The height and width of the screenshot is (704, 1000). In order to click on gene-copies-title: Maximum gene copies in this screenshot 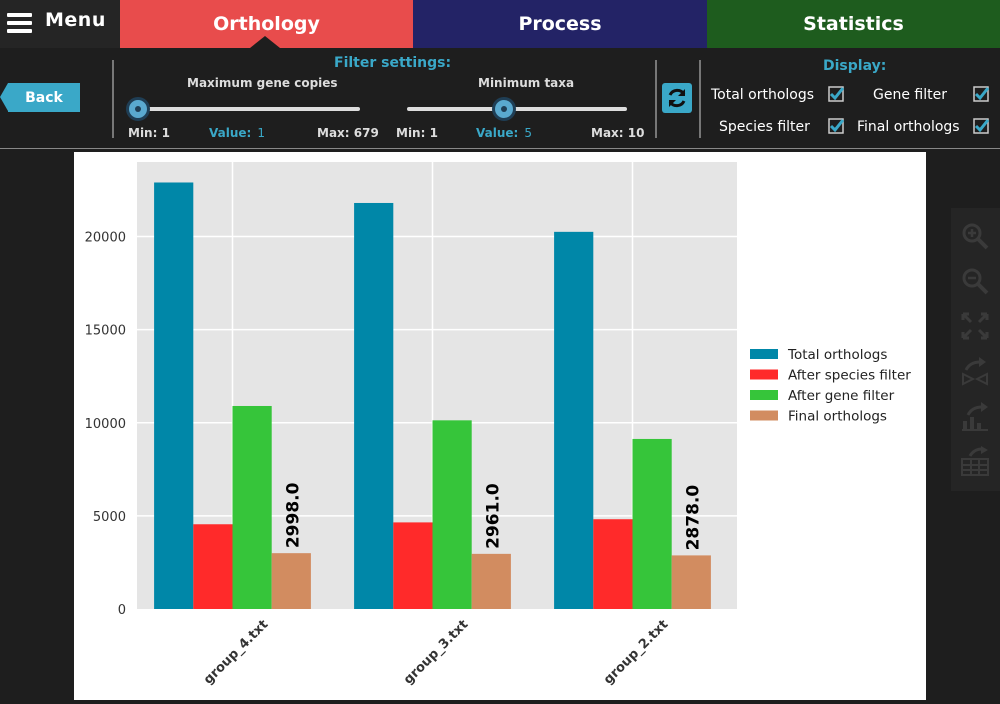, I will do `click(262, 83)`.